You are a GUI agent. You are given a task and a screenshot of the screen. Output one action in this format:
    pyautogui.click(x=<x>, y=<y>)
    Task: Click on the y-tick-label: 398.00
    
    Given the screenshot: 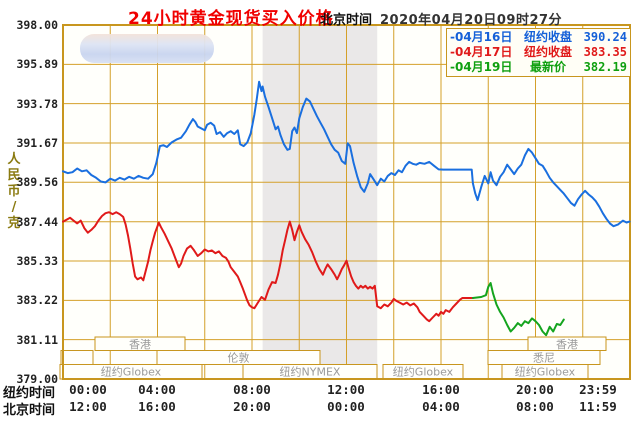 What is the action you would take?
    pyautogui.click(x=37, y=25)
    